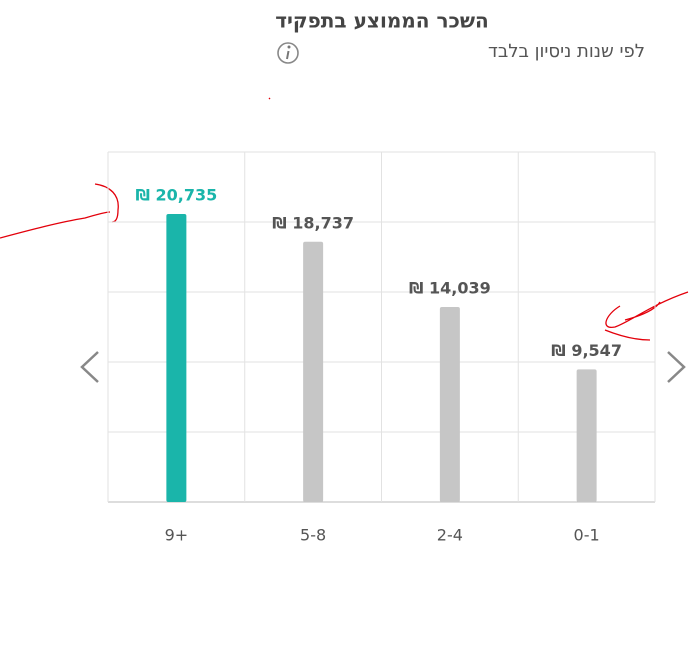 This screenshot has width=693, height=656. I want to click on x-tick-label: 2-4, so click(450, 535).